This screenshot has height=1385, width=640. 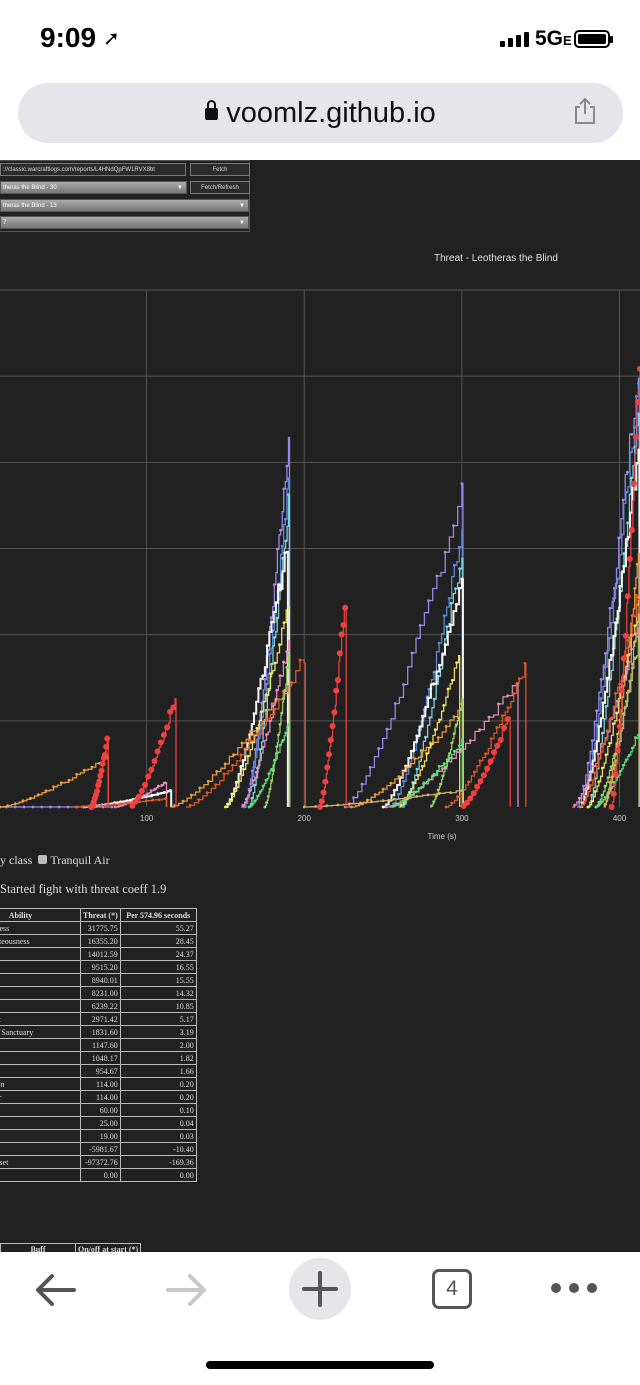 I want to click on back-icon, so click(x=55, y=1290).